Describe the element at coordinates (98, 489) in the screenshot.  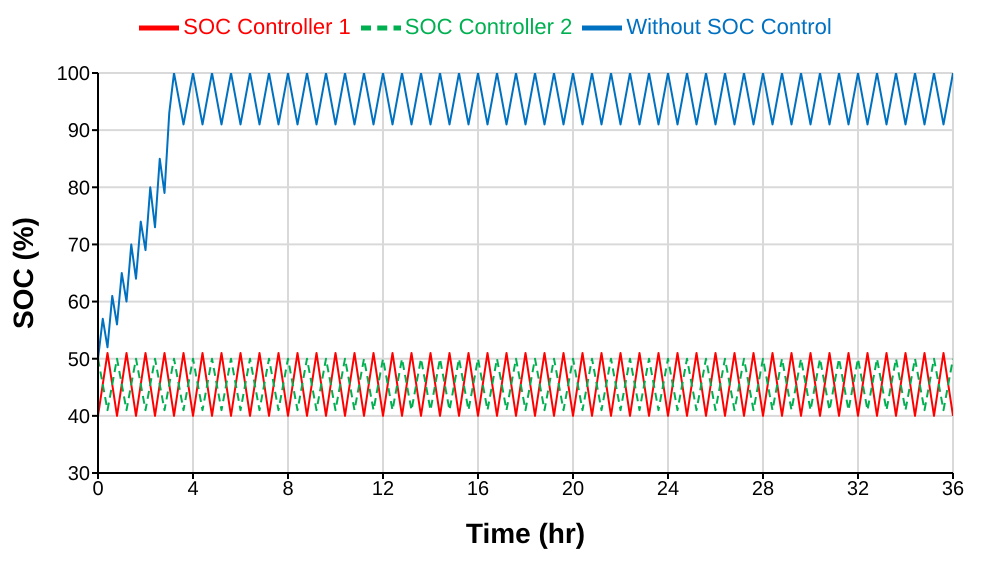
I see `x-tick-label: 0` at that location.